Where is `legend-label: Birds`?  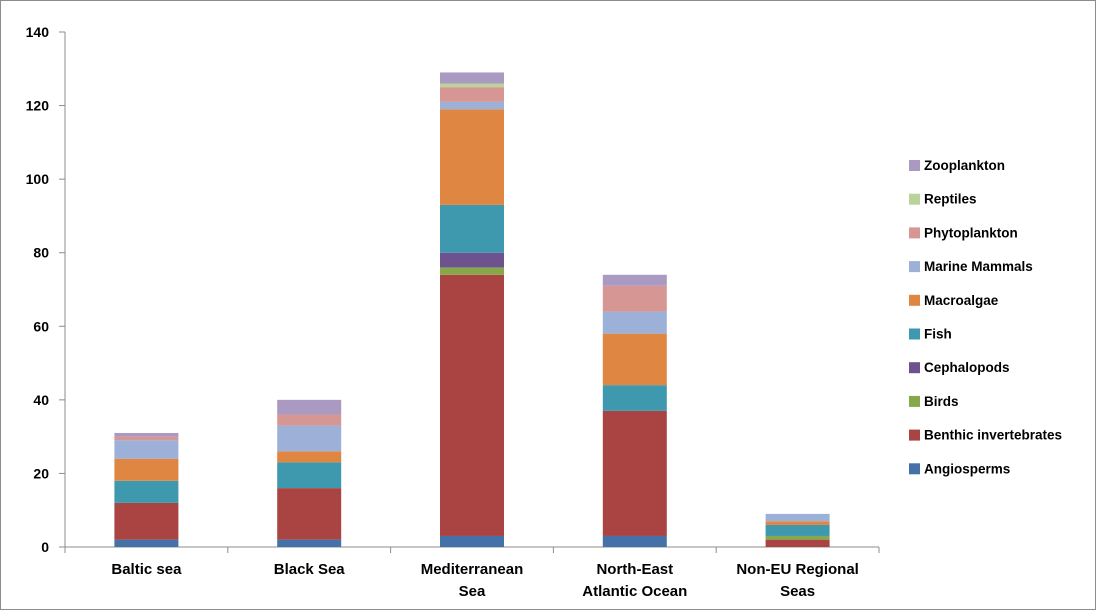 legend-label: Birds is located at coordinates (941, 401).